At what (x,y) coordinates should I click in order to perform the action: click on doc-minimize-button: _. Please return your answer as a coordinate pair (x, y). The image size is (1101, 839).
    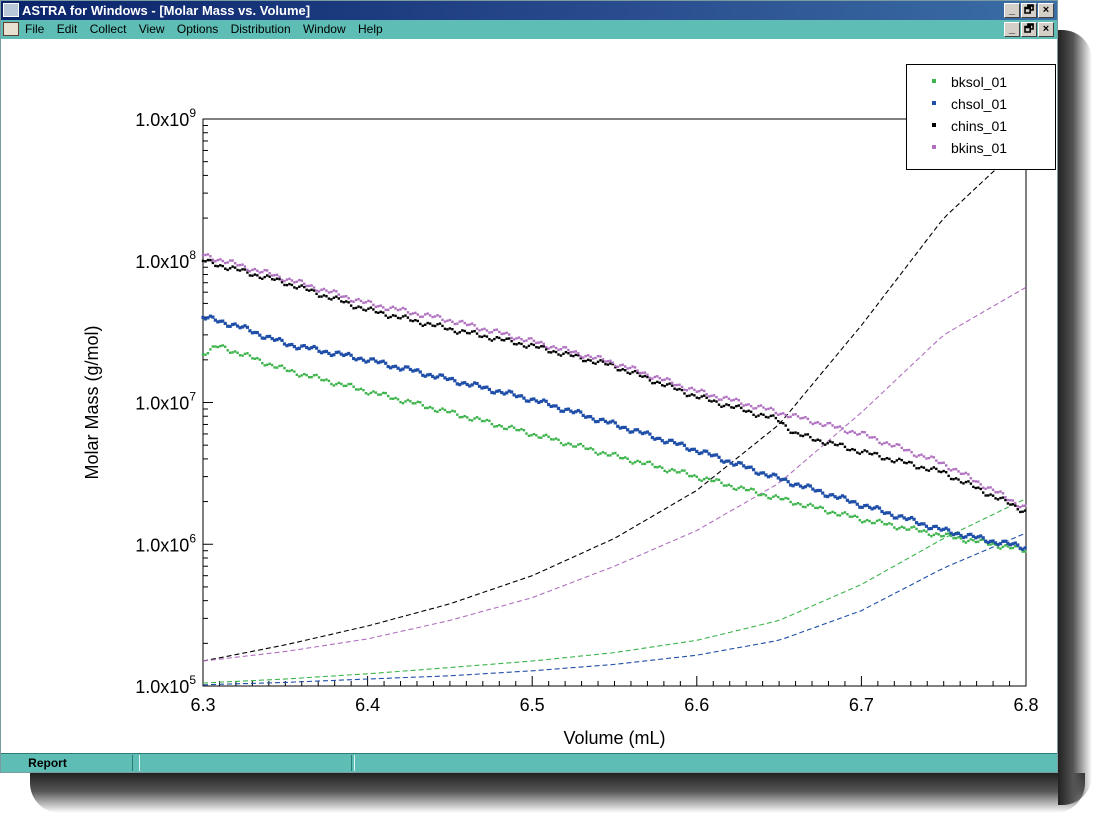
    Looking at the image, I should click on (1012, 29).